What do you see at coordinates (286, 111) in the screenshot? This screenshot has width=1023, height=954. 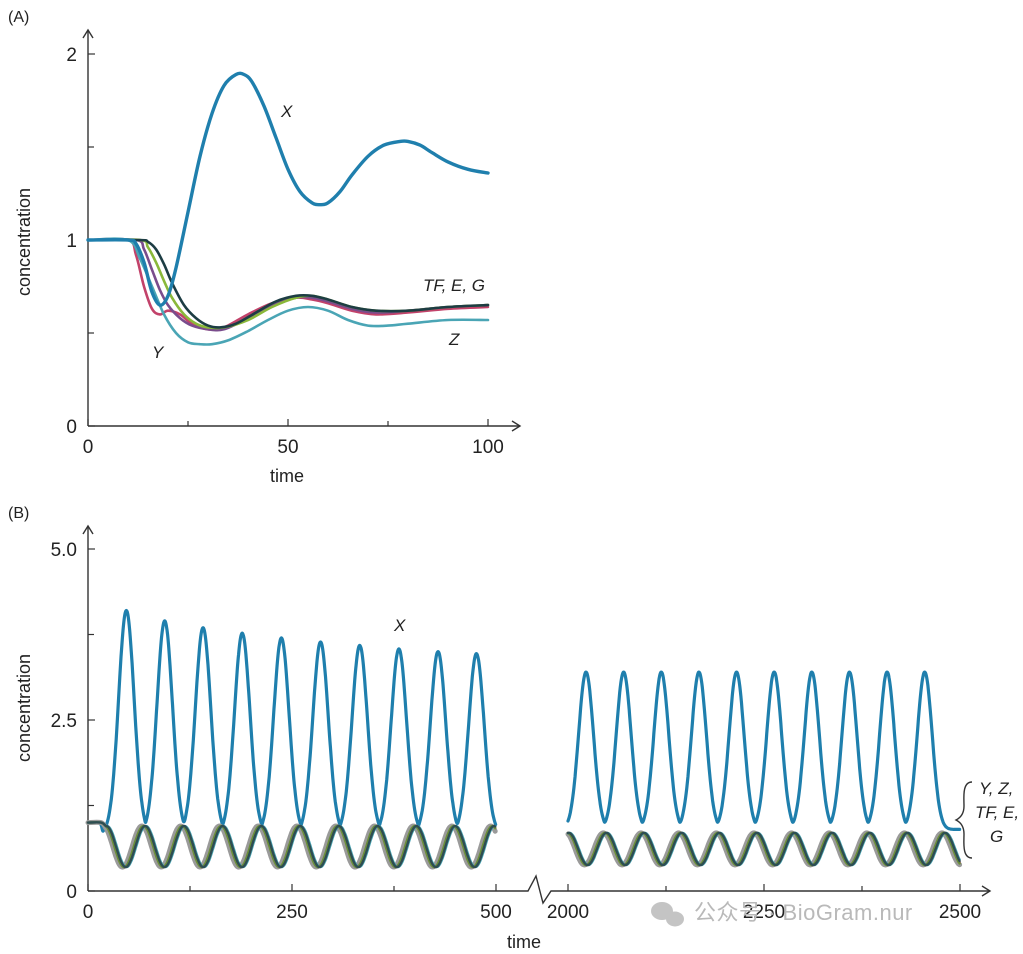 I see `label-x-a: X` at bounding box center [286, 111].